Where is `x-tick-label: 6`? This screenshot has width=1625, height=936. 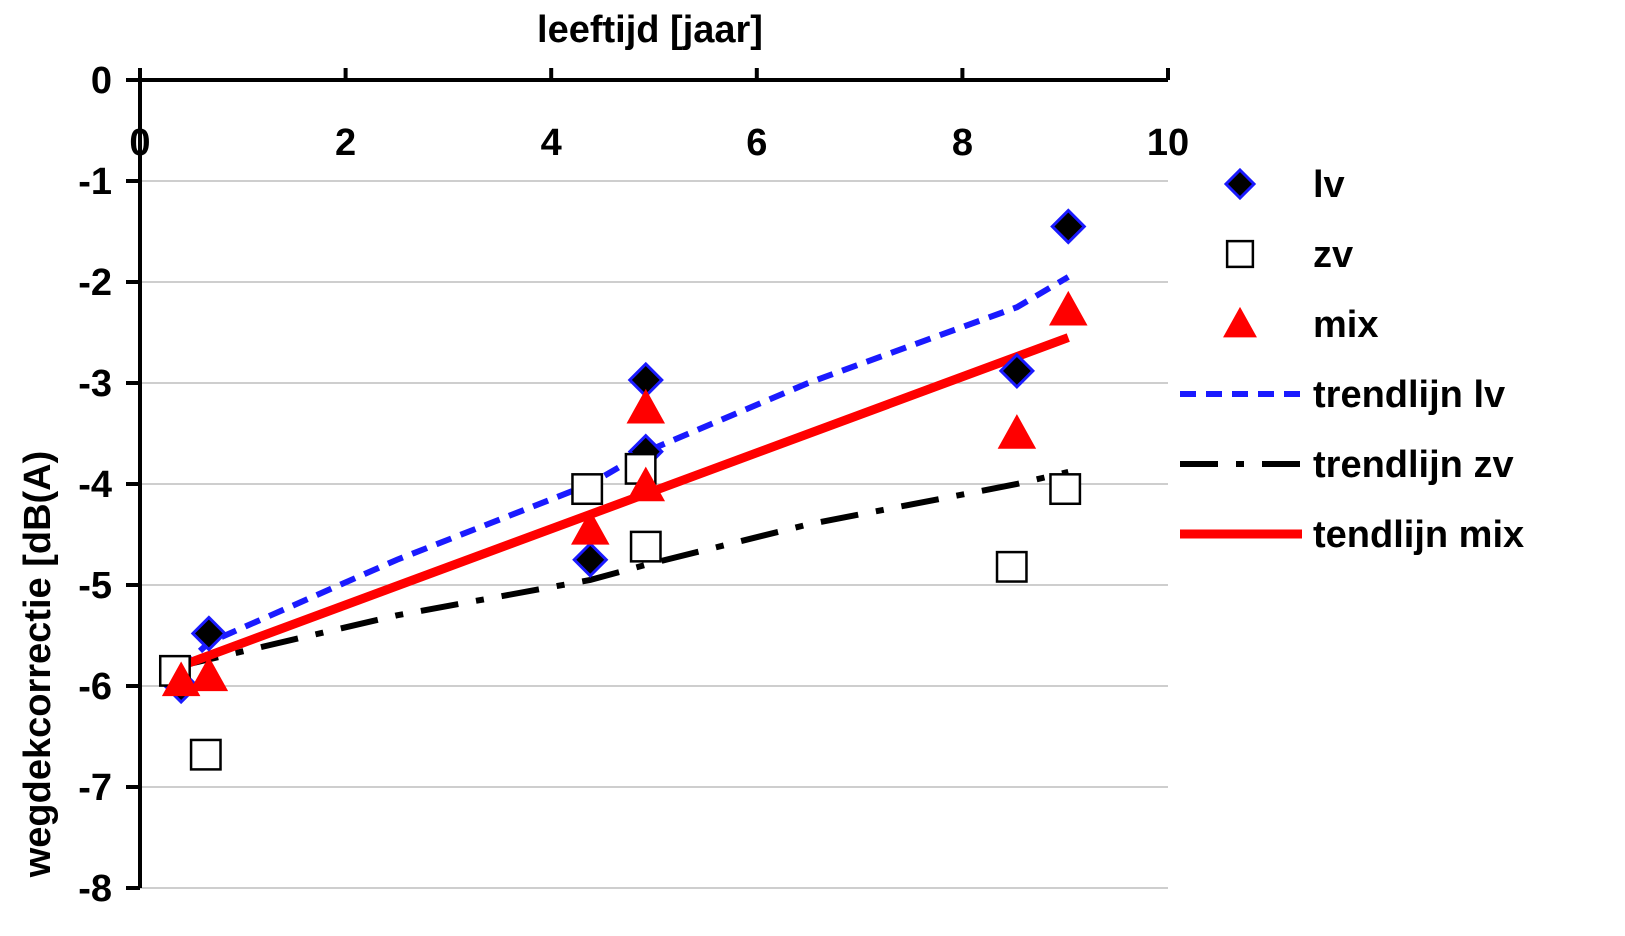
x-tick-label: 6 is located at coordinates (756, 143).